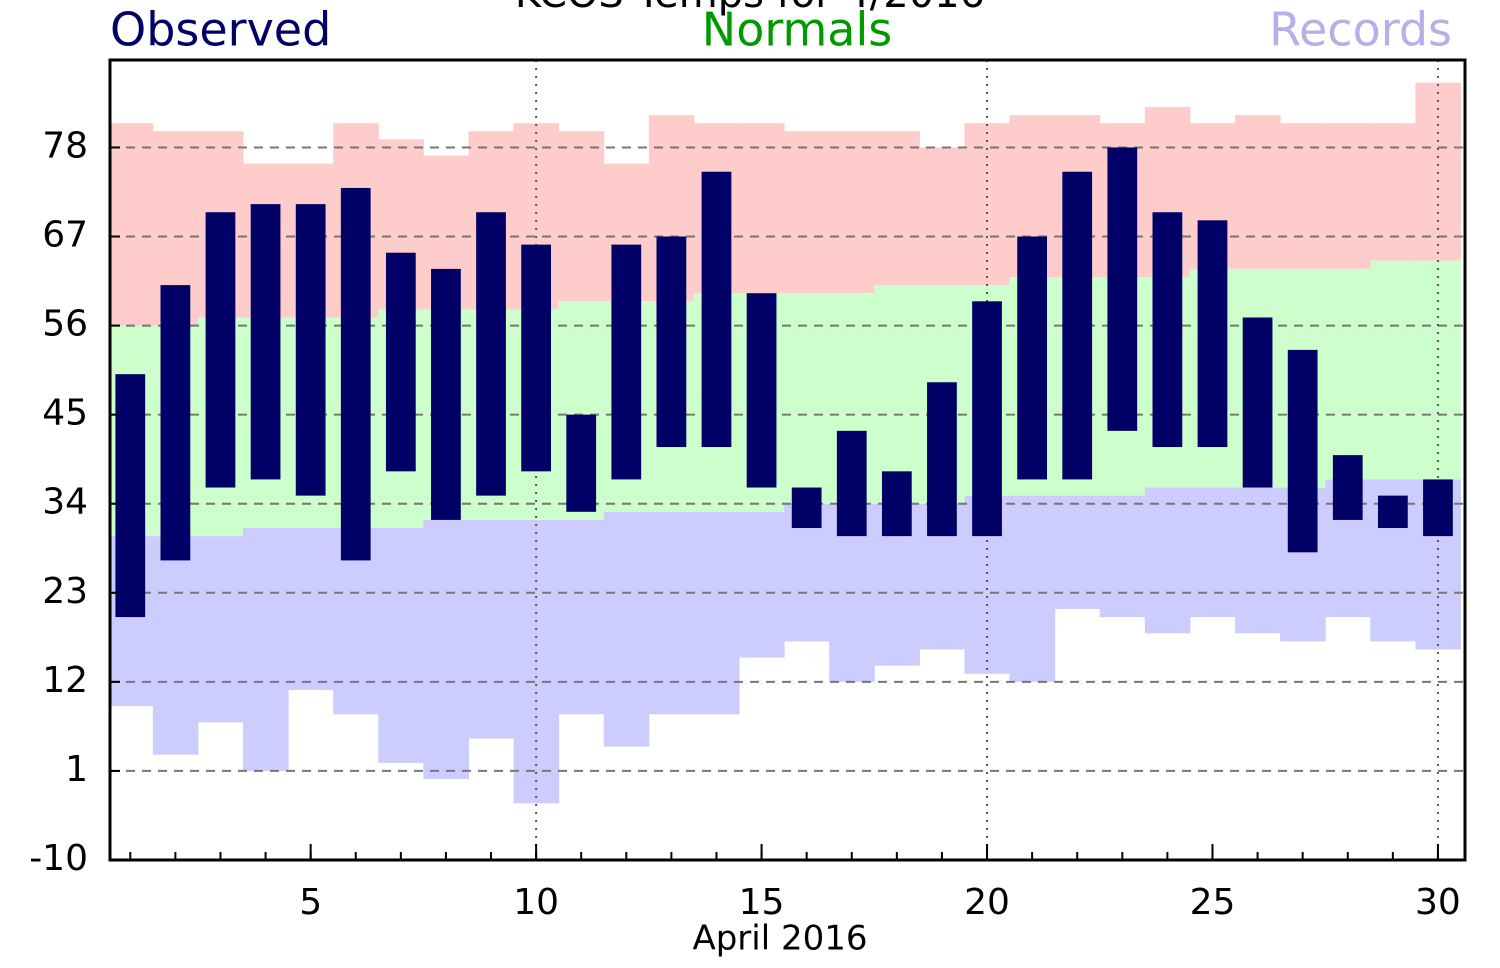 This screenshot has width=1500, height=968. Describe the element at coordinates (58, 858) in the screenshot. I see `y-tick-label: -10` at that location.